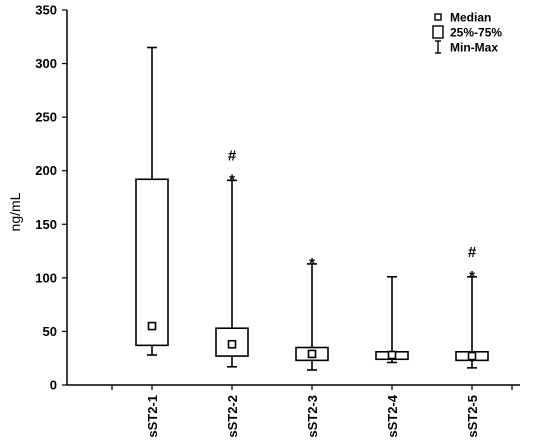  Describe the element at coordinates (438, 17) in the screenshot. I see `legend-median-symbol` at that location.